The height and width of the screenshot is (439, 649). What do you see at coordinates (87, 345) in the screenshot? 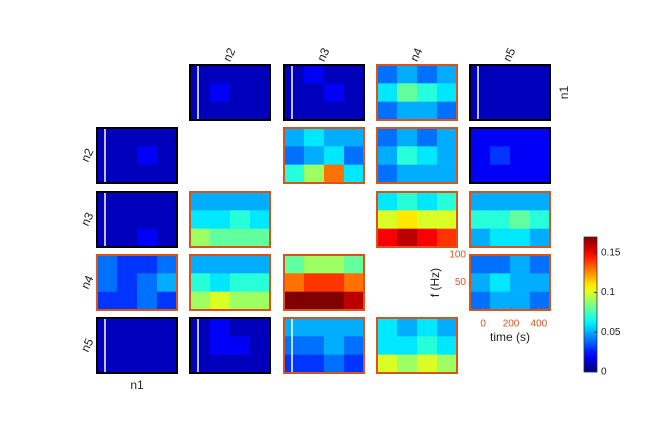
I see `row-label: n5` at bounding box center [87, 345].